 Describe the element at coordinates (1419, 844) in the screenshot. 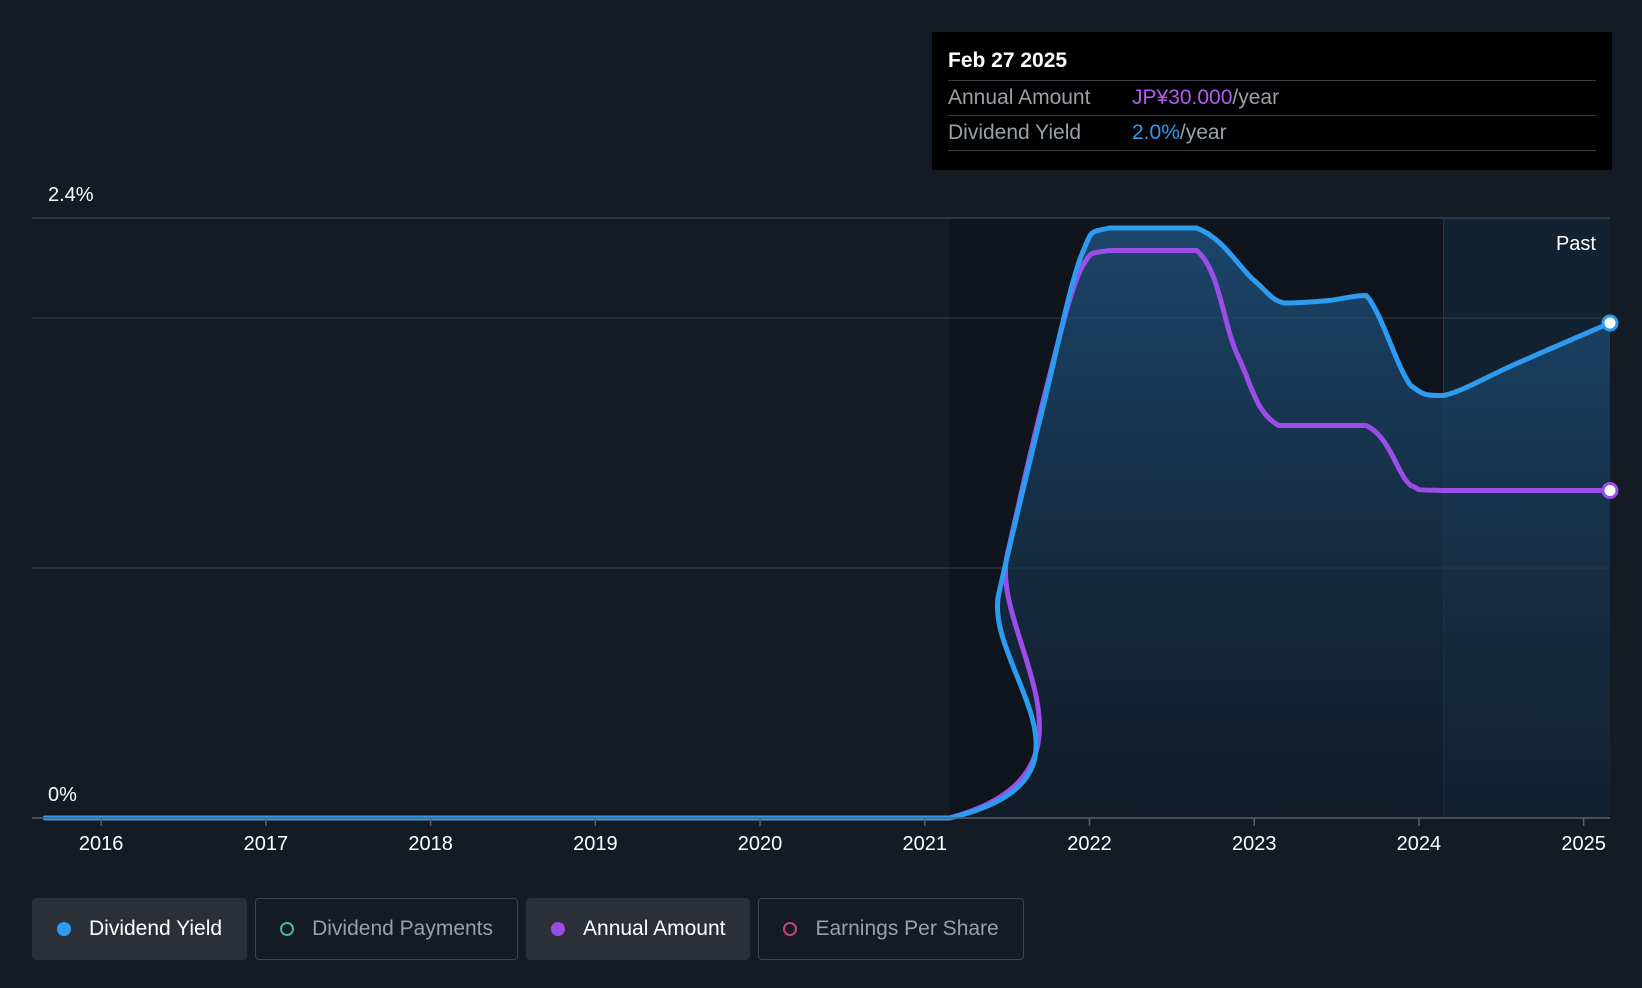

I see `x-tick-label: 2024` at that location.